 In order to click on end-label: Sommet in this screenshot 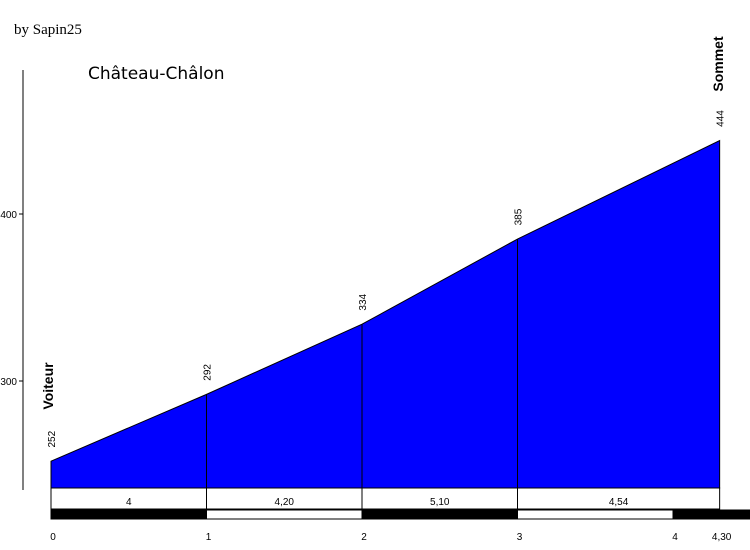, I will do `click(718, 64)`.